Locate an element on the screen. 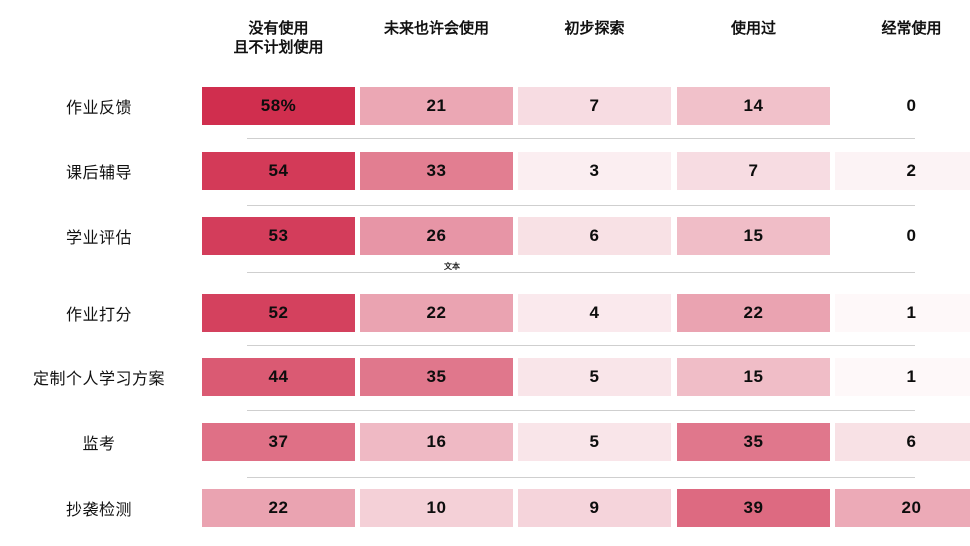 This screenshot has width=970, height=546. heatmap-cell: 33 is located at coordinates (436, 171).